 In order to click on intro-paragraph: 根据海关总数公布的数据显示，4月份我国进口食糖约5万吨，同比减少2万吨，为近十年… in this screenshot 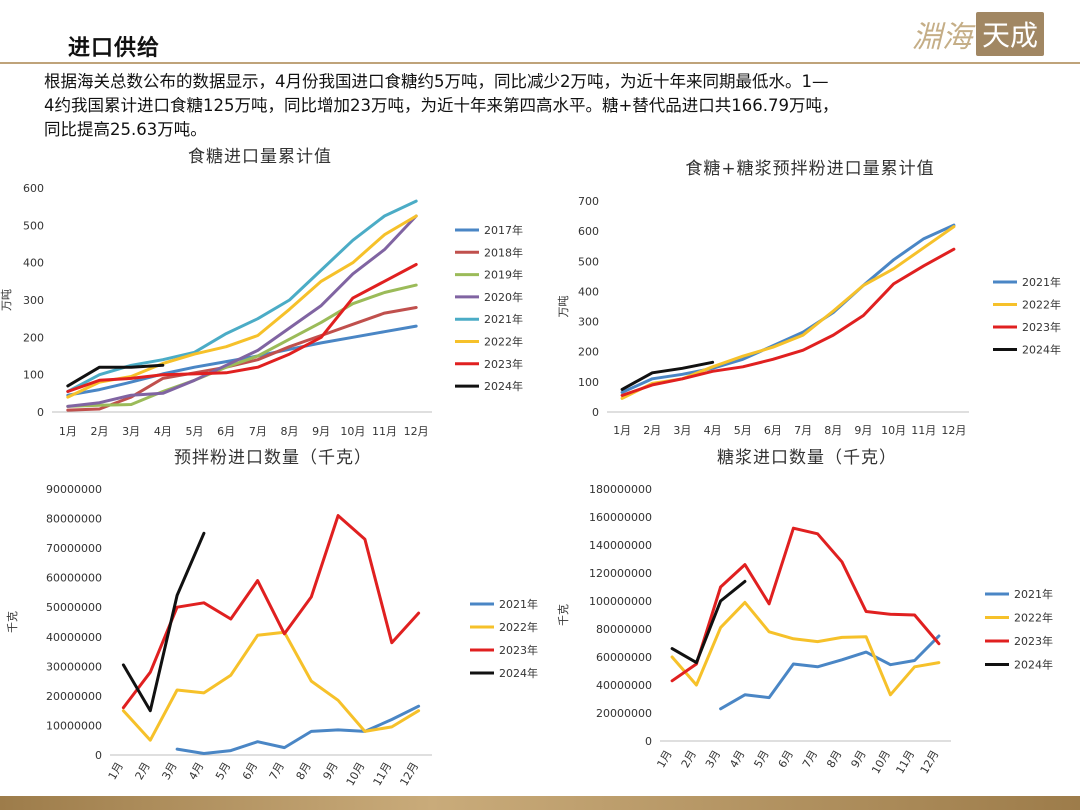, I will do `click(544, 106)`.